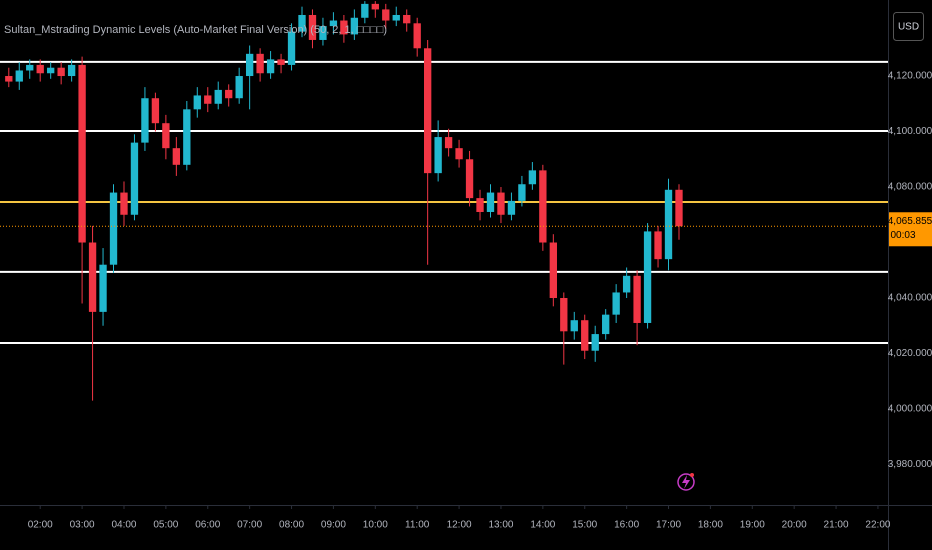  I want to click on y-tick-label: 4,100.000, so click(910, 131).